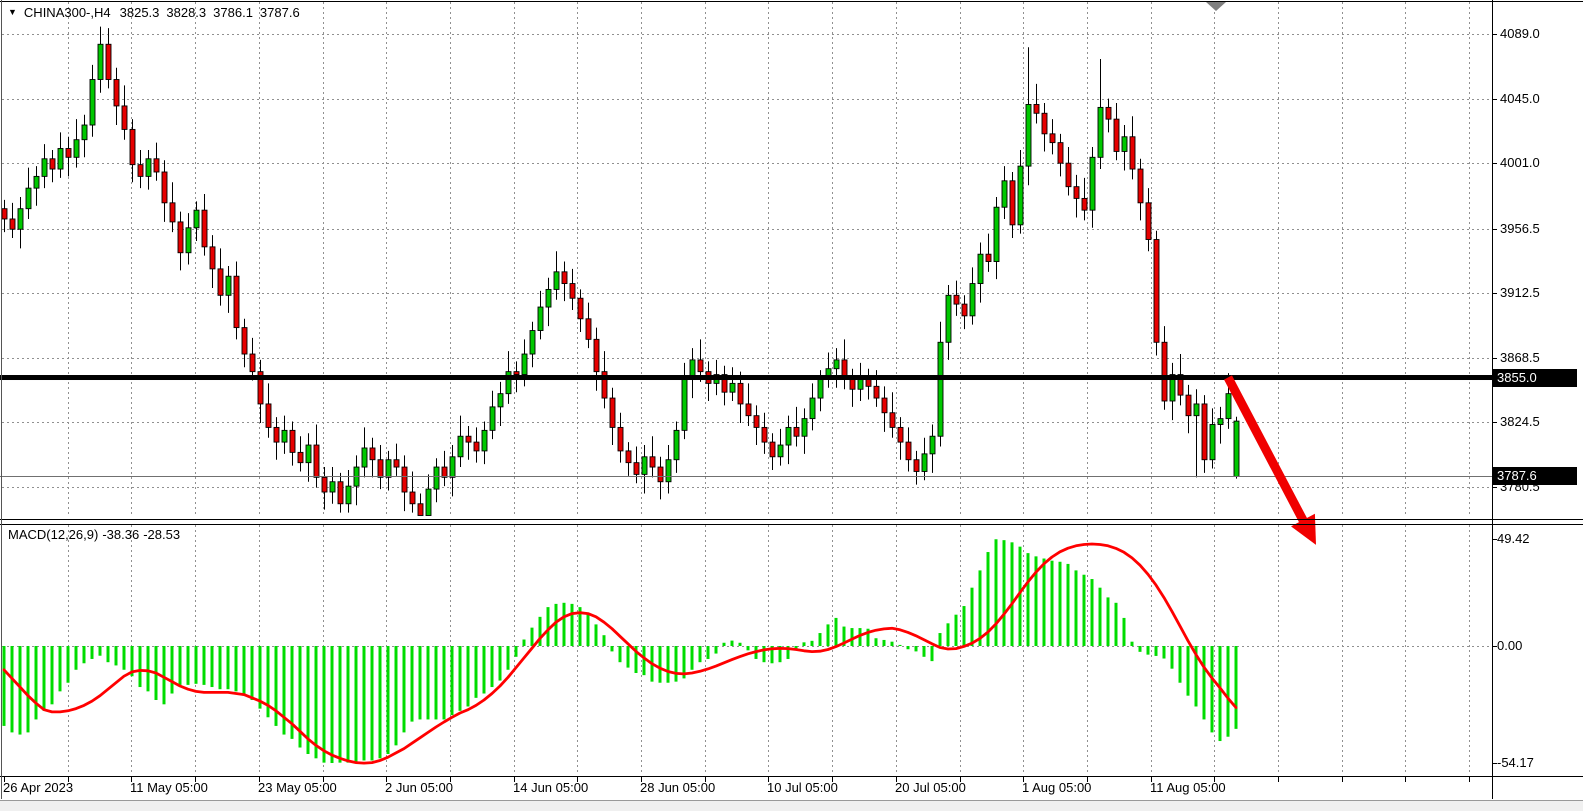 The height and width of the screenshot is (811, 1583). What do you see at coordinates (1216, 6) in the screenshot?
I see `chart-shift-marker-icon` at bounding box center [1216, 6].